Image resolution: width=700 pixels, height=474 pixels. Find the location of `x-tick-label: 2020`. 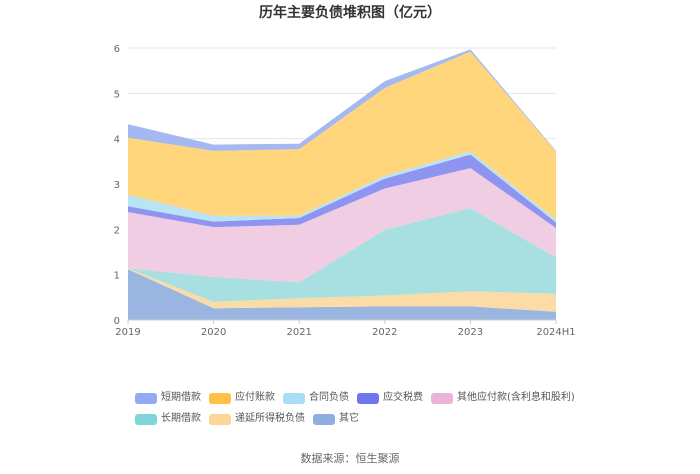

x-tick-label: 2020 is located at coordinates (213, 332).